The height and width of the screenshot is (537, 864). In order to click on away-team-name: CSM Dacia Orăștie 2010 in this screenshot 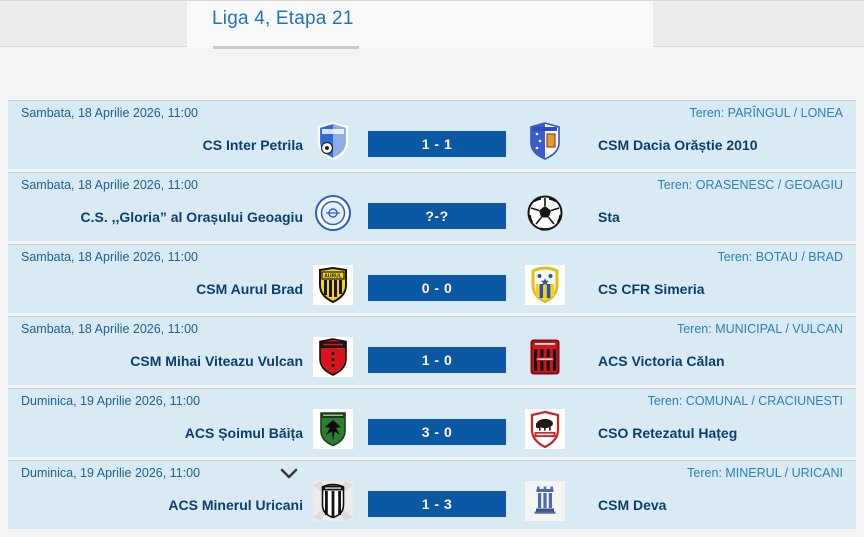, I will do `click(678, 145)`.